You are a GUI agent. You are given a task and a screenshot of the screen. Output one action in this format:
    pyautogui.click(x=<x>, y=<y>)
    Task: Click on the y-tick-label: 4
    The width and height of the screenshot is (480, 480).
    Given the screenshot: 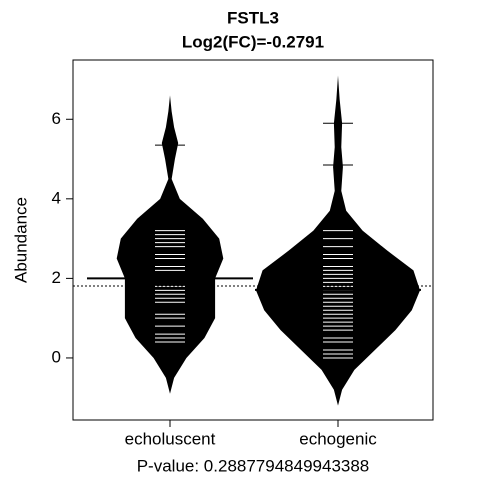 What is the action you would take?
    pyautogui.click(x=56, y=197)
    